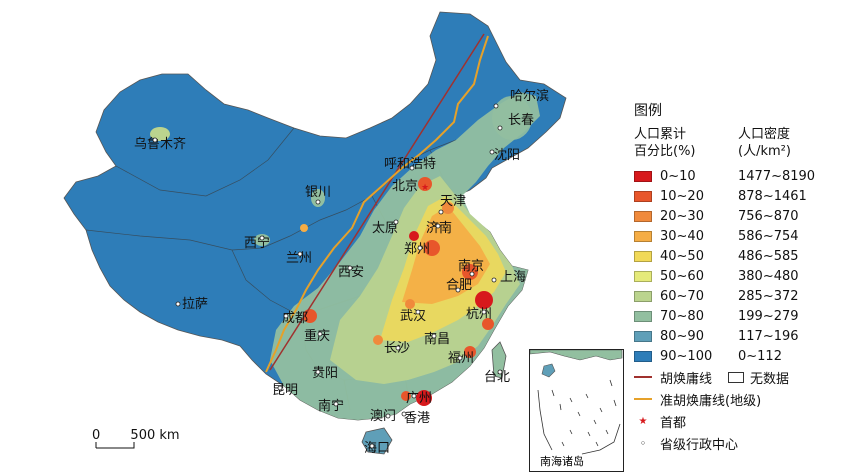 This screenshot has width=852, height=475. I want to click on legend-title: 图例, so click(648, 111).